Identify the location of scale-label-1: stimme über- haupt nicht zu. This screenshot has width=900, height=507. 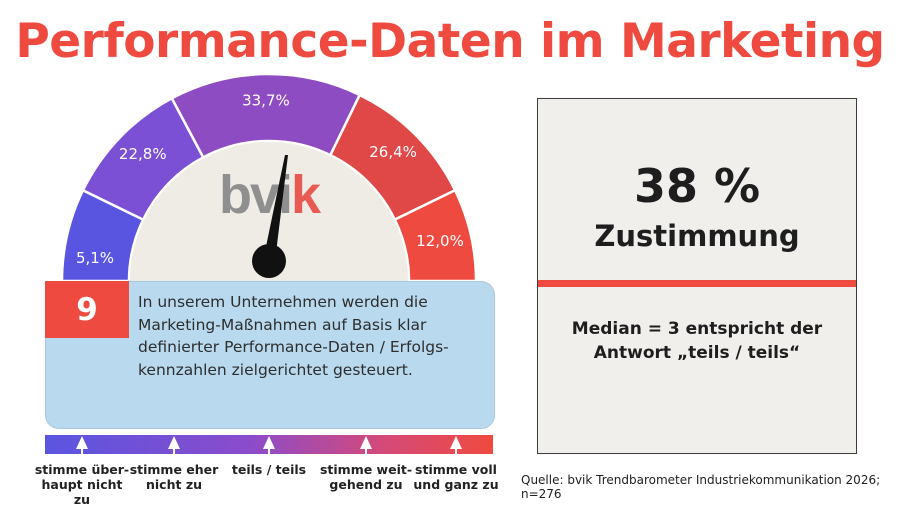
(82, 484).